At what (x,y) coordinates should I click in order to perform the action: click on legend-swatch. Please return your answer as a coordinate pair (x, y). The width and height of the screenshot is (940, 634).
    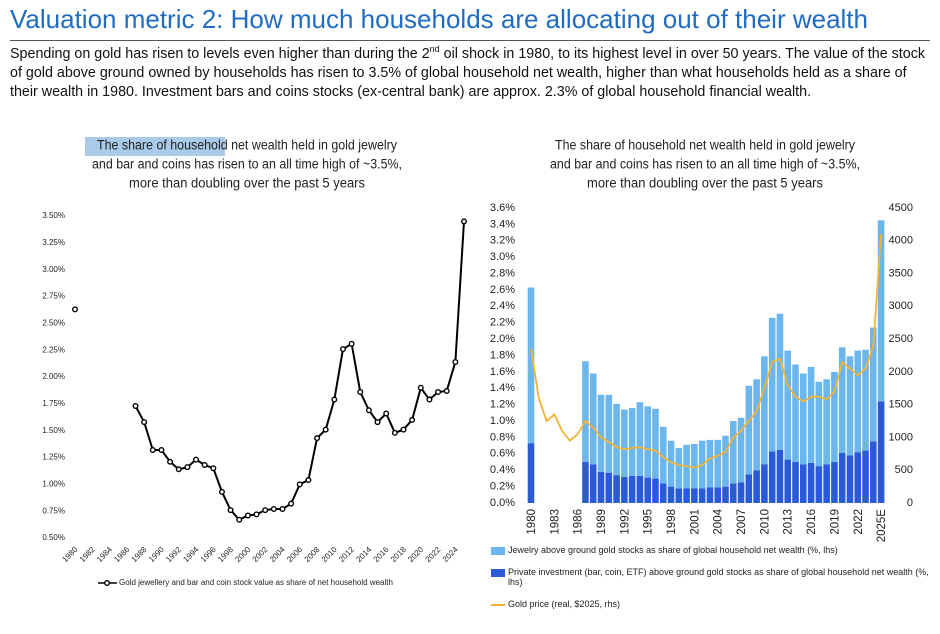
    Looking at the image, I should click on (498, 605).